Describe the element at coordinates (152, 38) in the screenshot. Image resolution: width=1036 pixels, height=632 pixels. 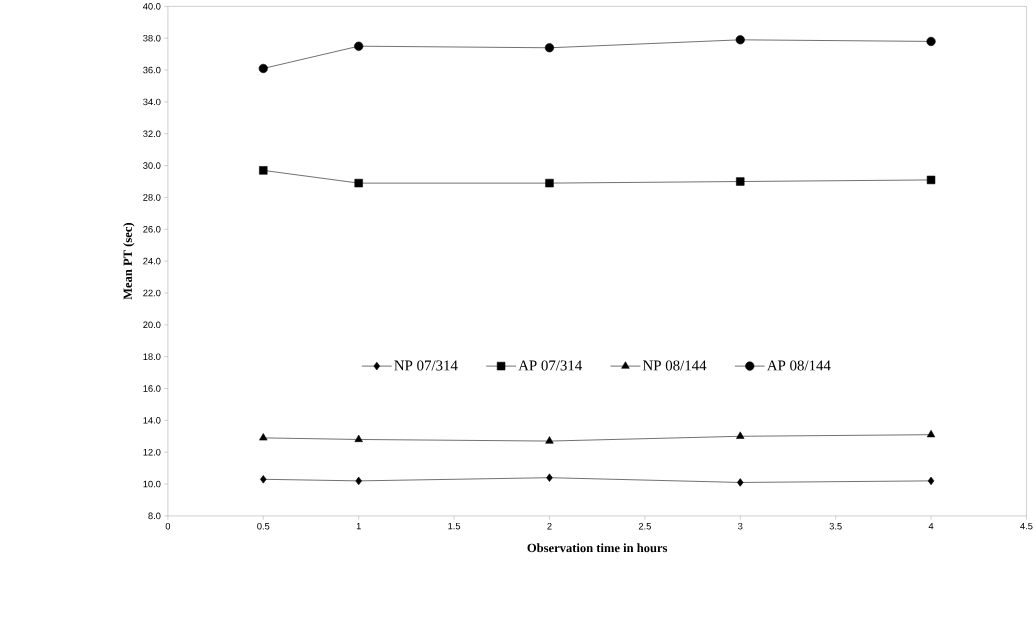
I see `y-tick-label: 38.0` at that location.